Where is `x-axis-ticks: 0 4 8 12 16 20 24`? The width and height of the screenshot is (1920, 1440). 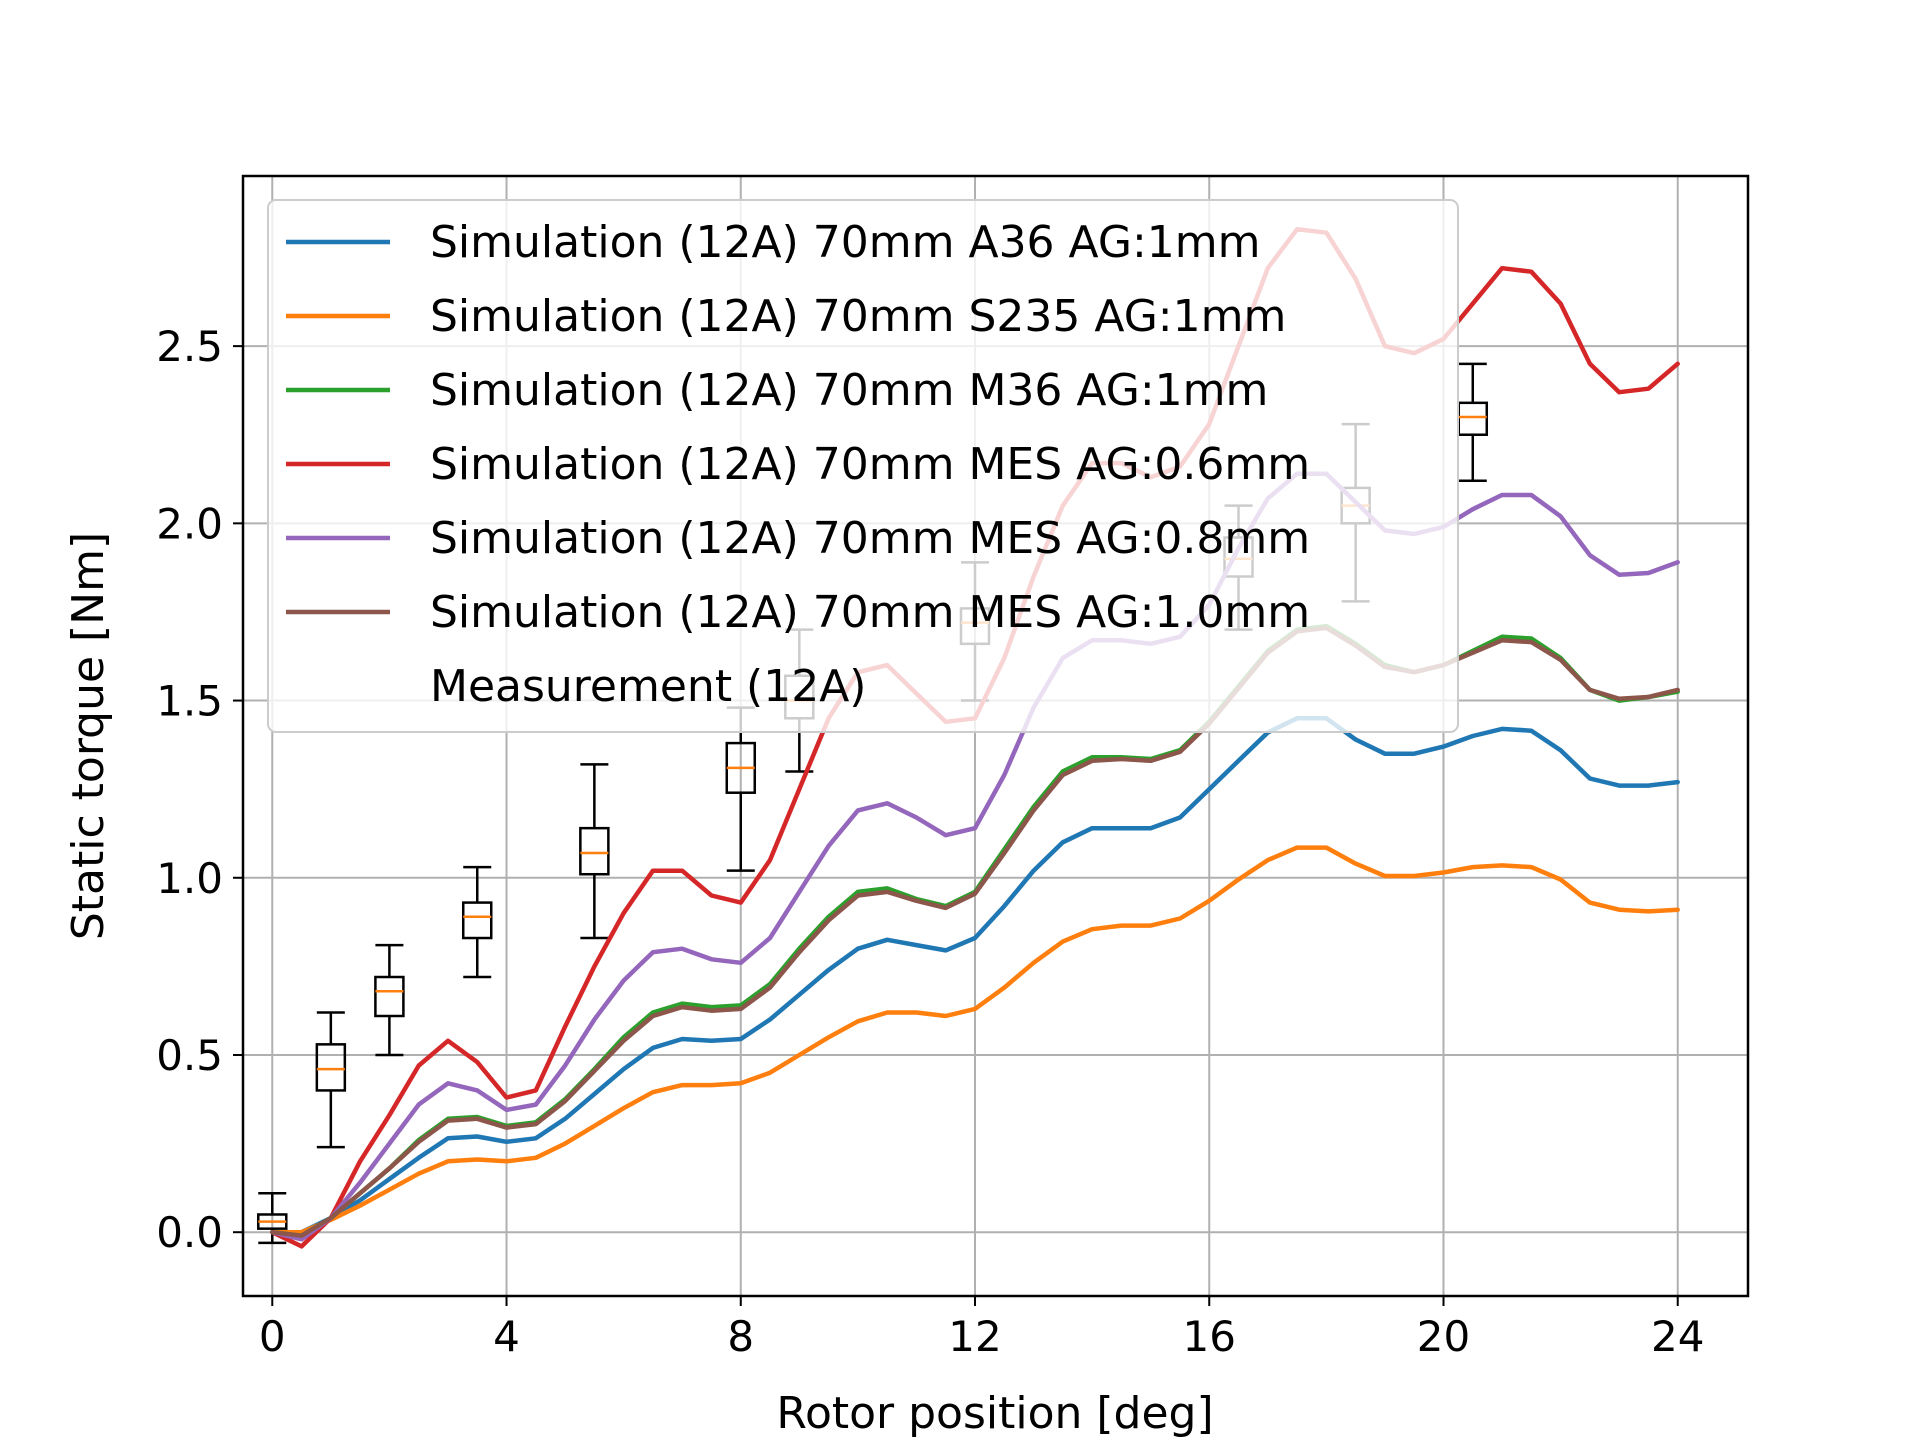 x-axis-ticks: 0 4 8 12 16 20 24 is located at coordinates (981, 1328).